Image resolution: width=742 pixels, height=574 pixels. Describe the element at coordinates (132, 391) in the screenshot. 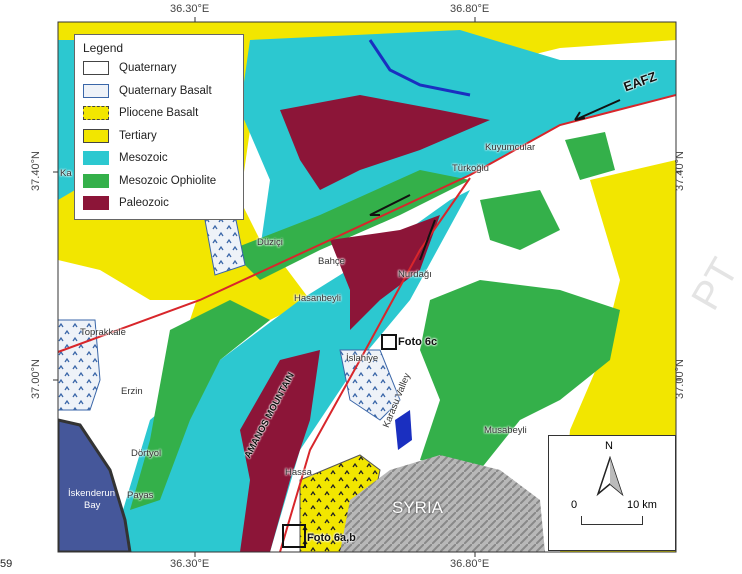

I see `label-erzin: Erzin` at that location.